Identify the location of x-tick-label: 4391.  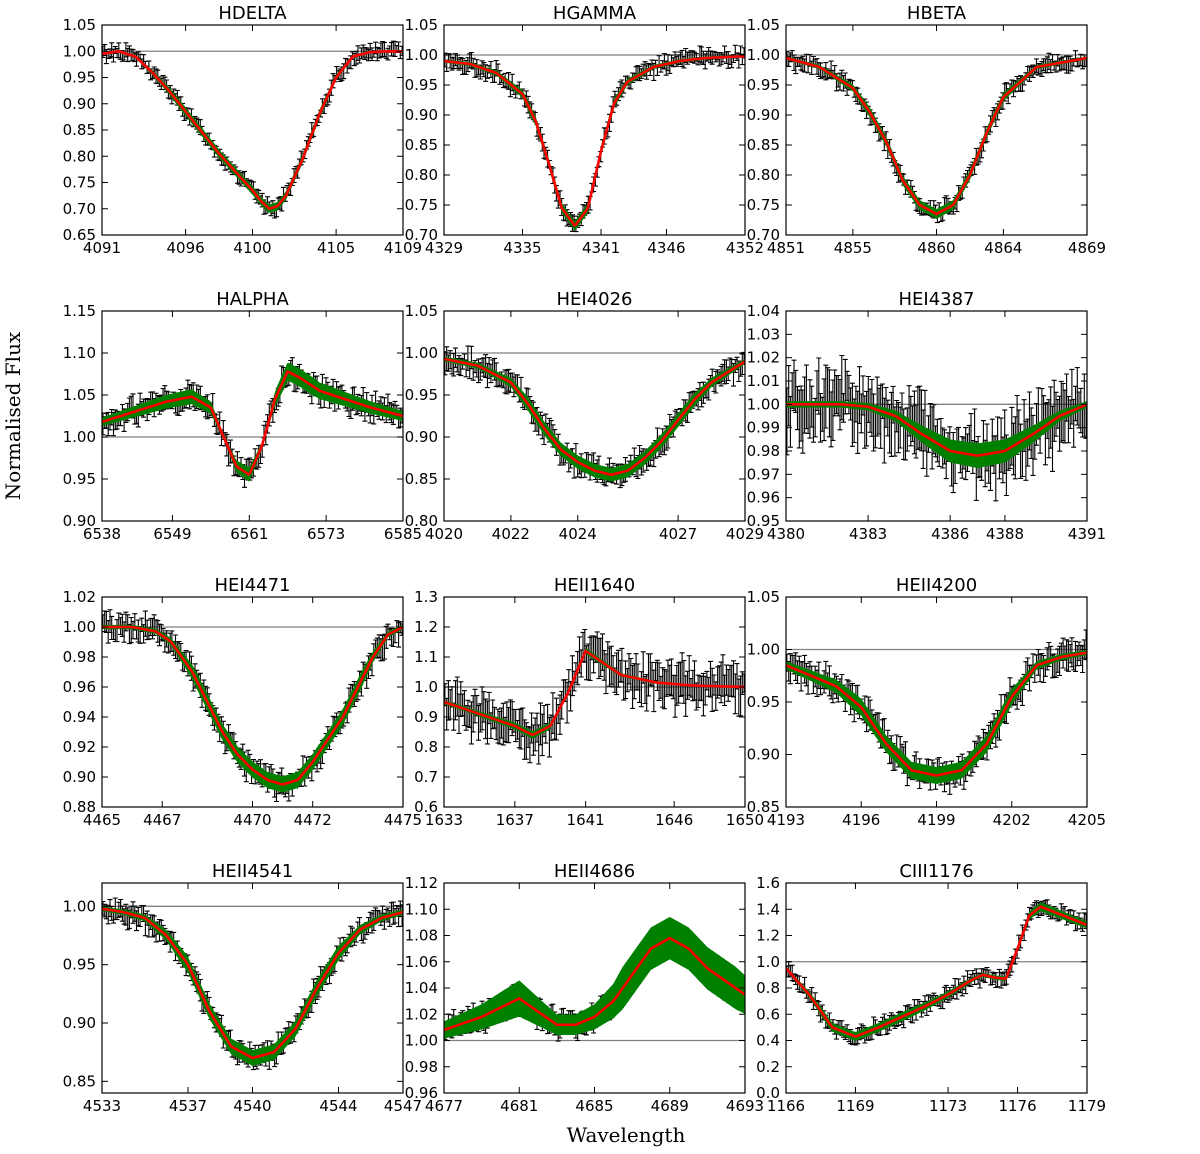
(1087, 534).